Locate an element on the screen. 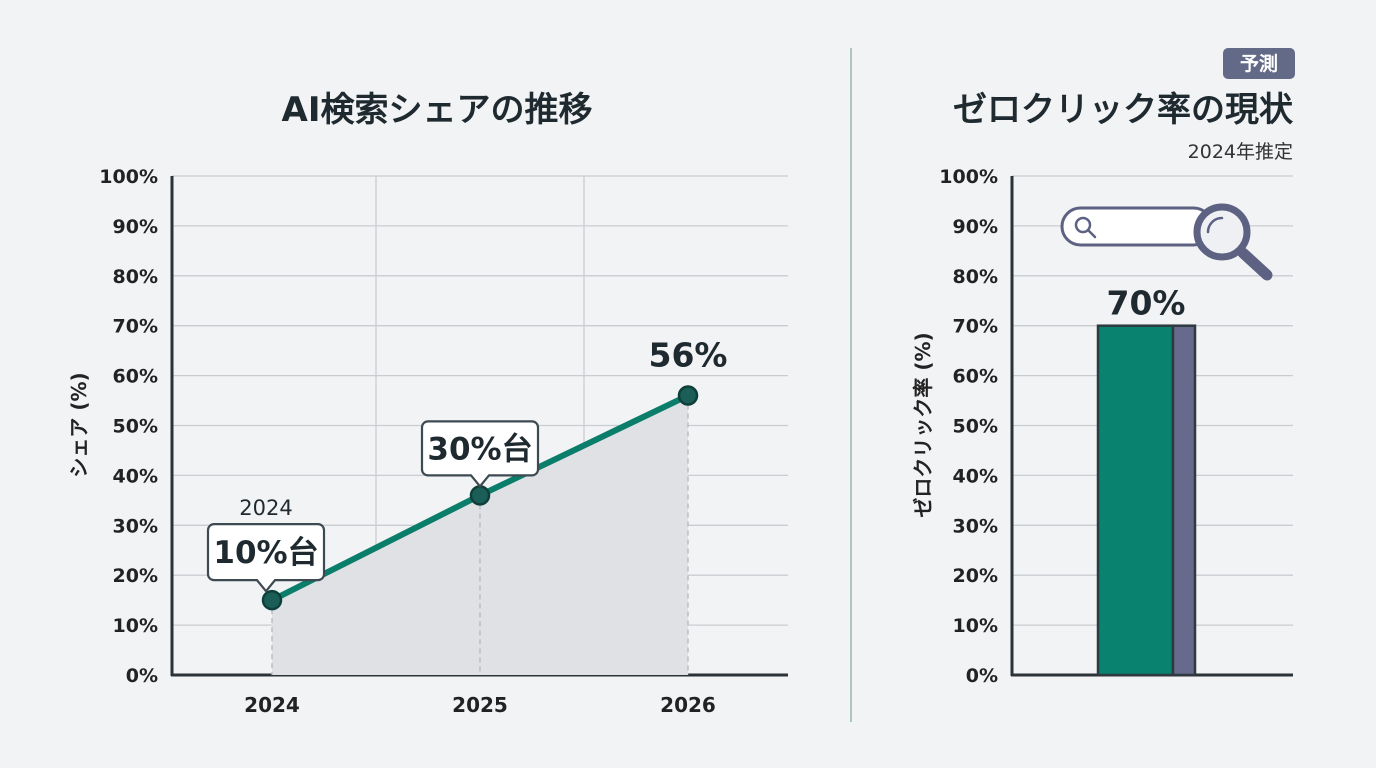  left-chart-title: AI検索シェアの推移 is located at coordinates (437, 110).